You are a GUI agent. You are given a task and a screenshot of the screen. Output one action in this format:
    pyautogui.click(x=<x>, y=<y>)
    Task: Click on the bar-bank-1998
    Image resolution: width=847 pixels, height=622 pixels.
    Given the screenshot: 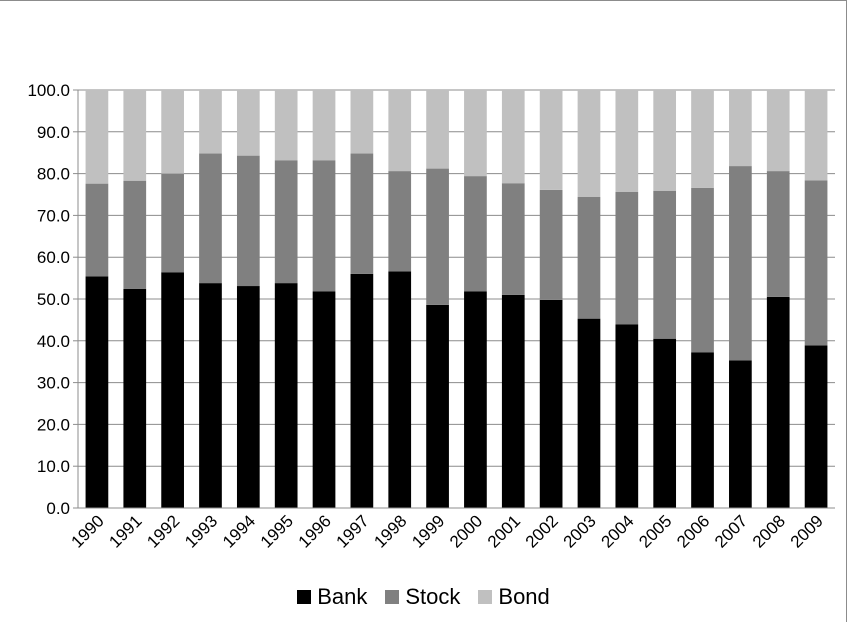 What is the action you would take?
    pyautogui.click(x=400, y=389)
    